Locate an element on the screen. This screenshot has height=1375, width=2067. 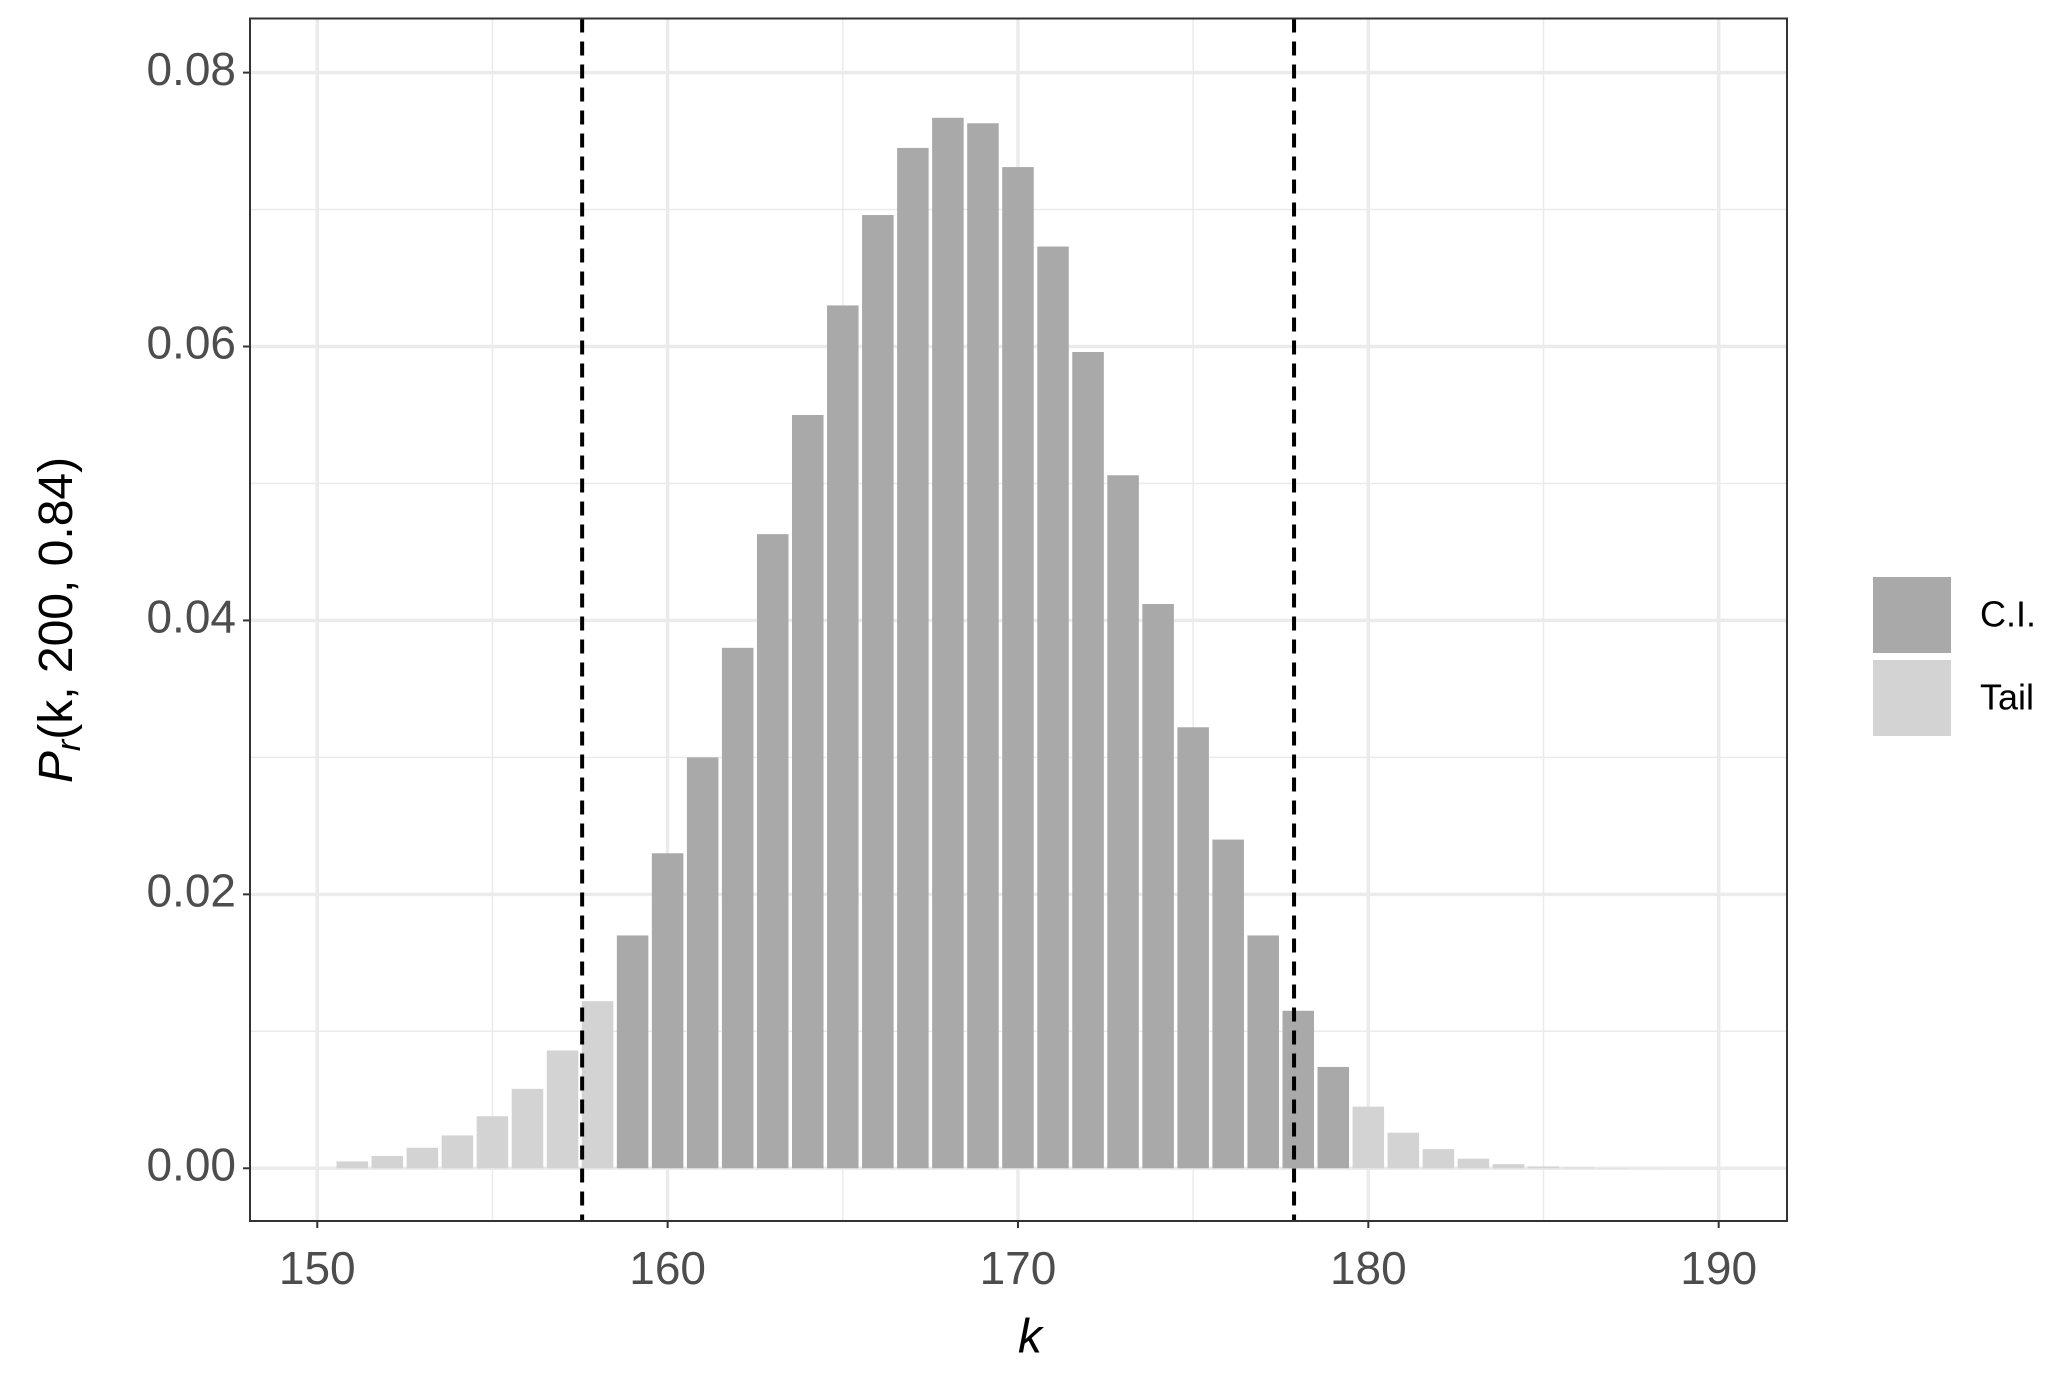
x-tick-label: 180 is located at coordinates (1368, 1268).